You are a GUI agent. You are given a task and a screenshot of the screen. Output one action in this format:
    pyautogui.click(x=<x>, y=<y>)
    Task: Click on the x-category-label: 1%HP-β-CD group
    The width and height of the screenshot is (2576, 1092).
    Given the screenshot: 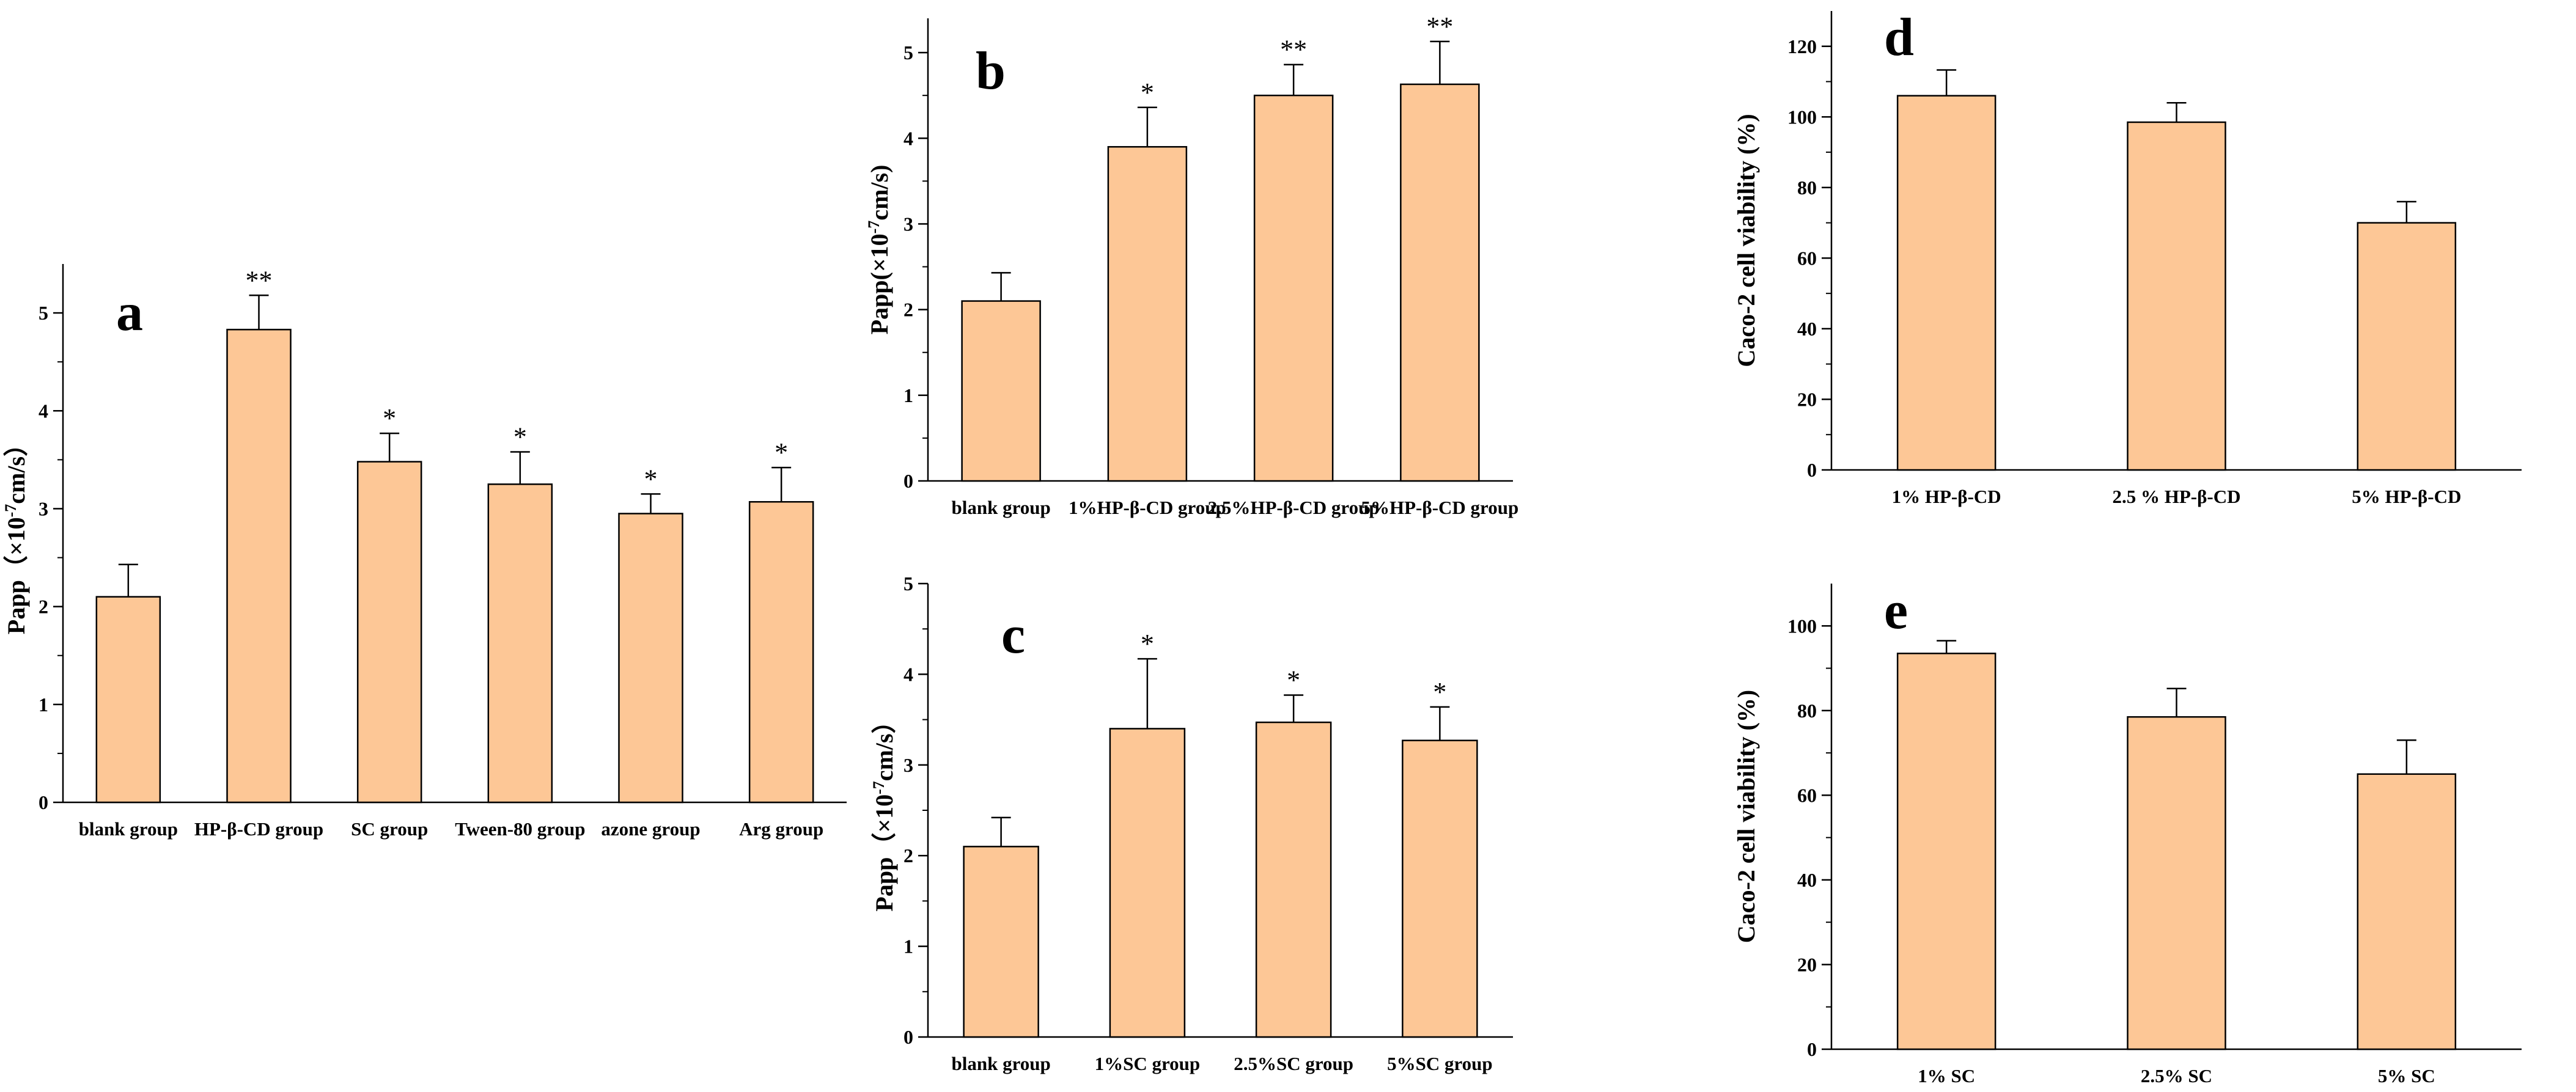 What is the action you would take?
    pyautogui.click(x=1147, y=507)
    